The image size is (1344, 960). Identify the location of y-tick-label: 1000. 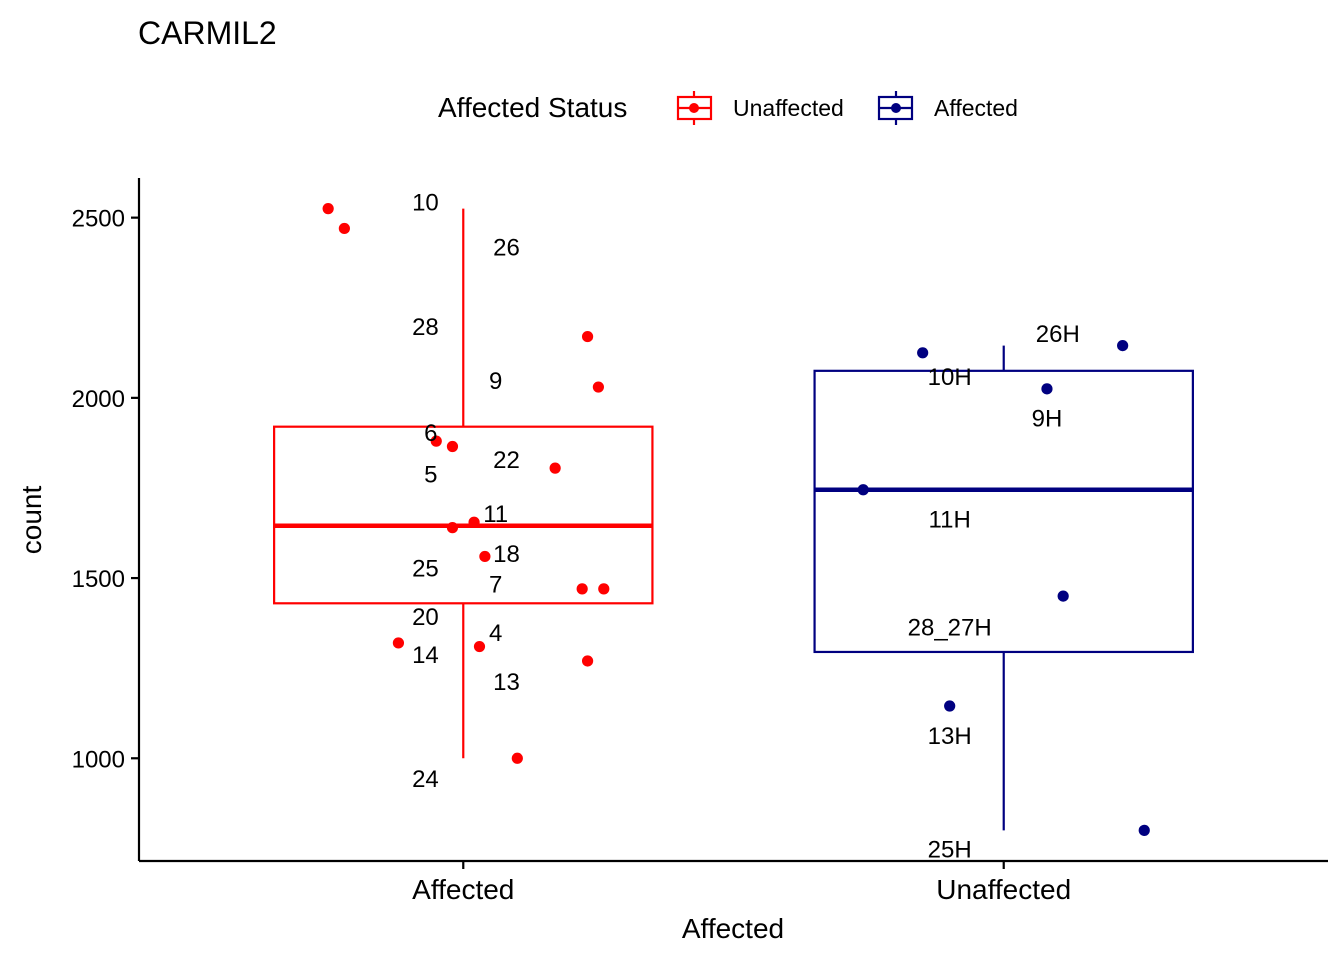
(98, 759).